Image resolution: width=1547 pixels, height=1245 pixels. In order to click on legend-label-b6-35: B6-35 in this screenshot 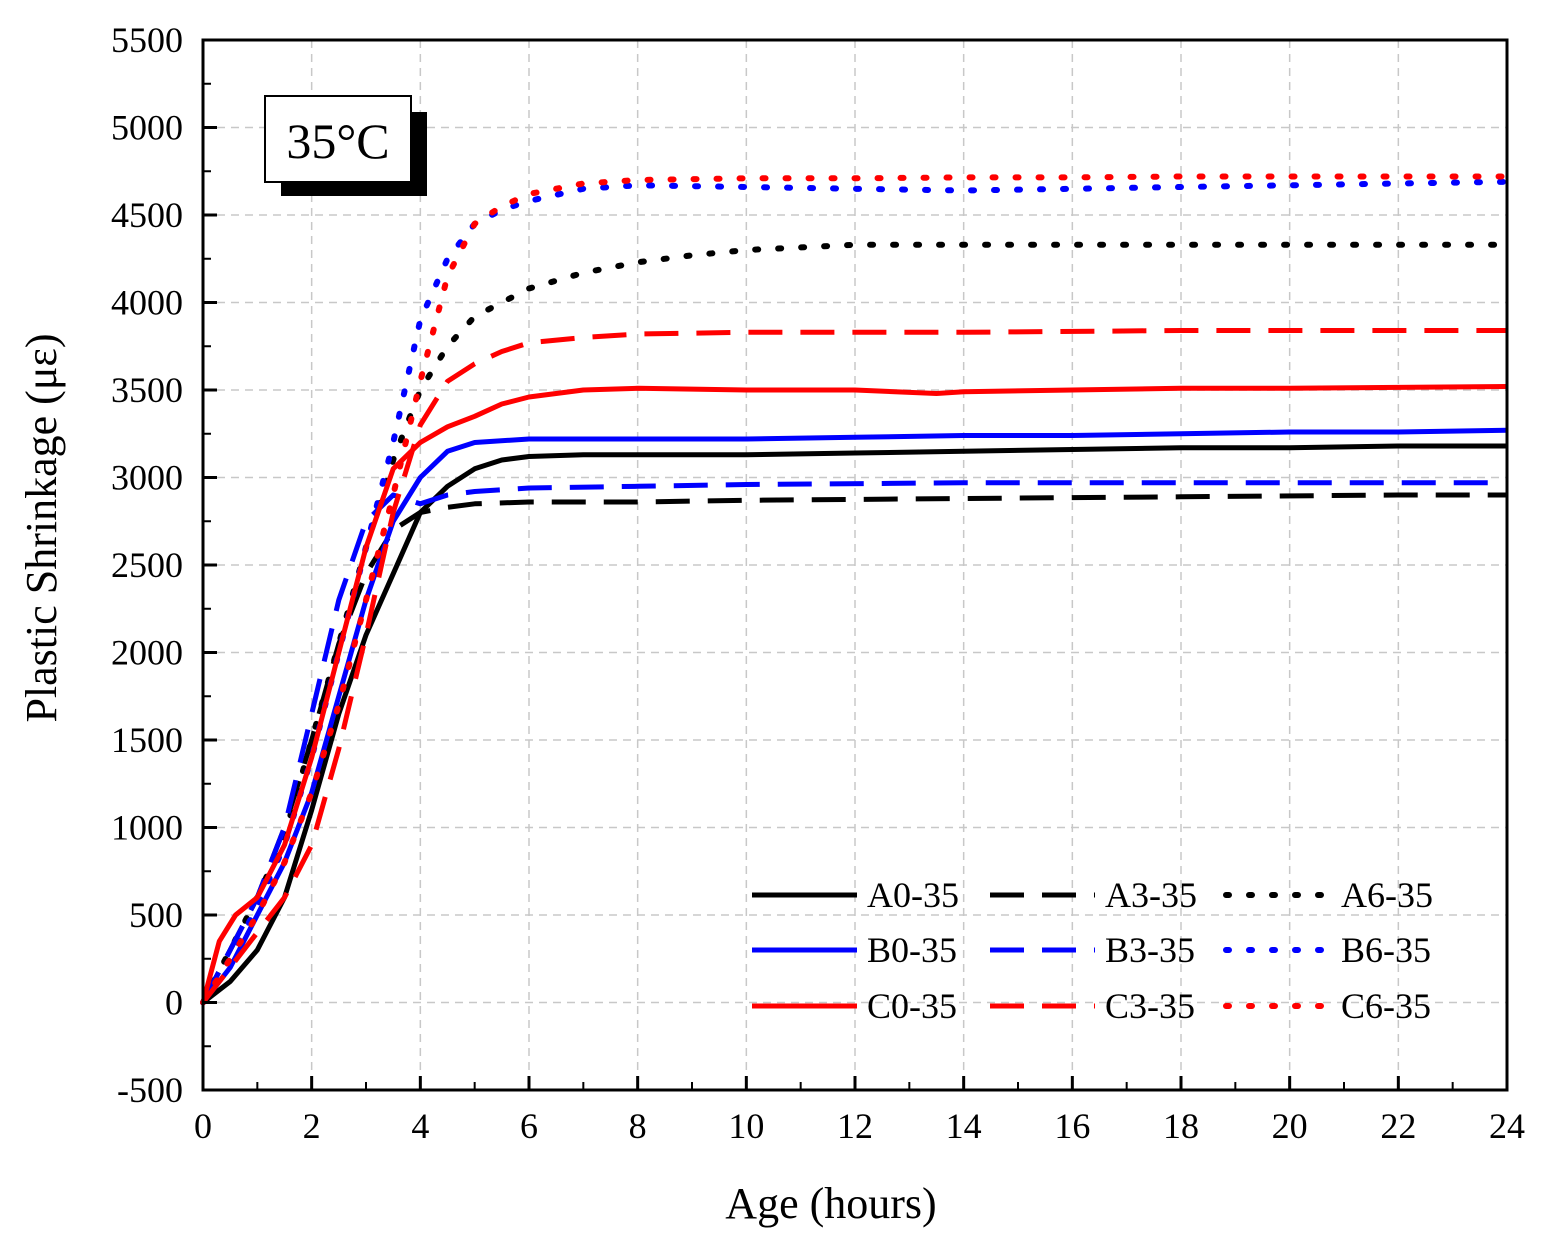, I will do `click(1386, 950)`.